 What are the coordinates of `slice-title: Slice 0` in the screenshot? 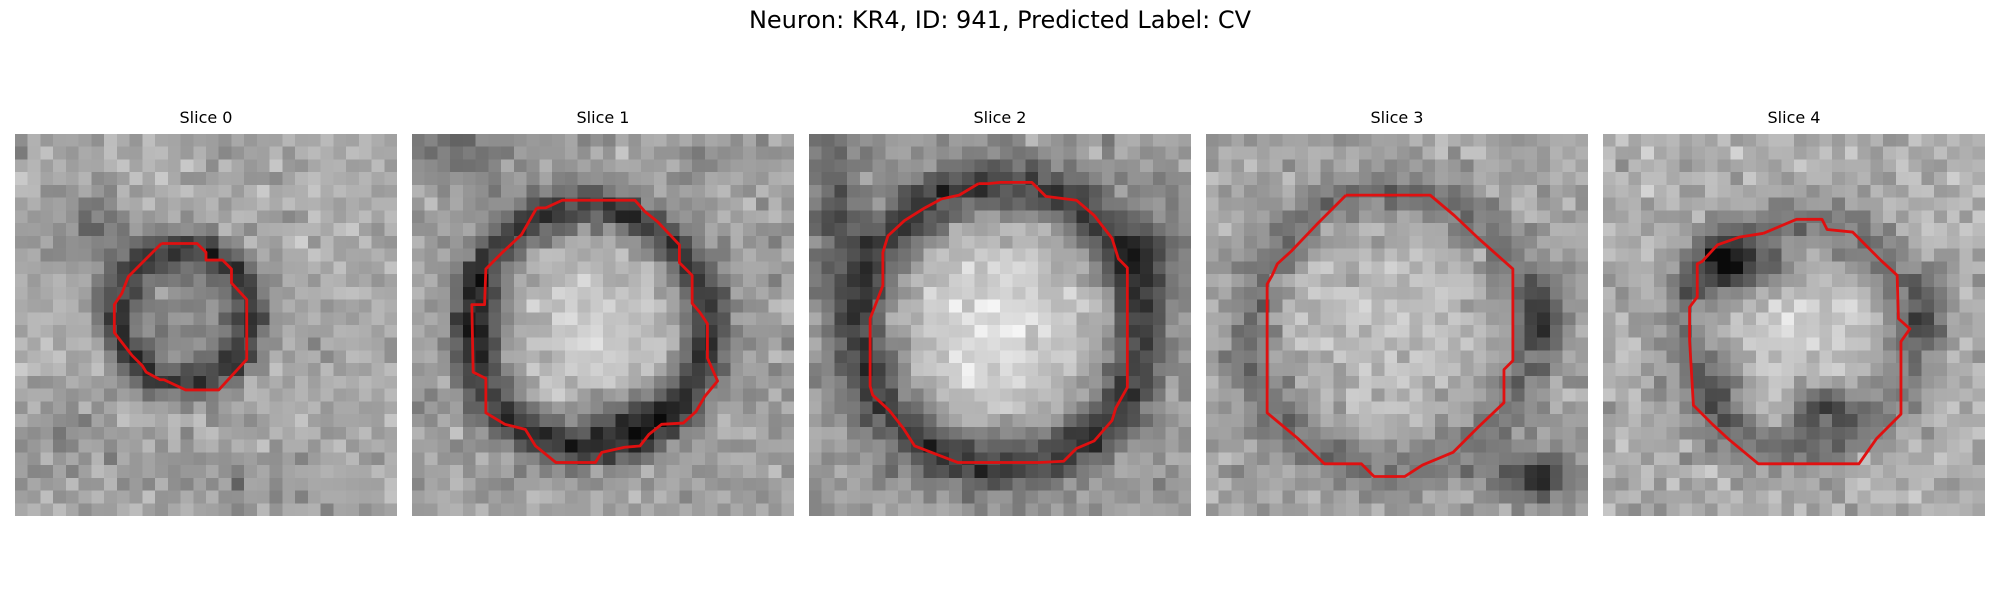 It's located at (206, 117).